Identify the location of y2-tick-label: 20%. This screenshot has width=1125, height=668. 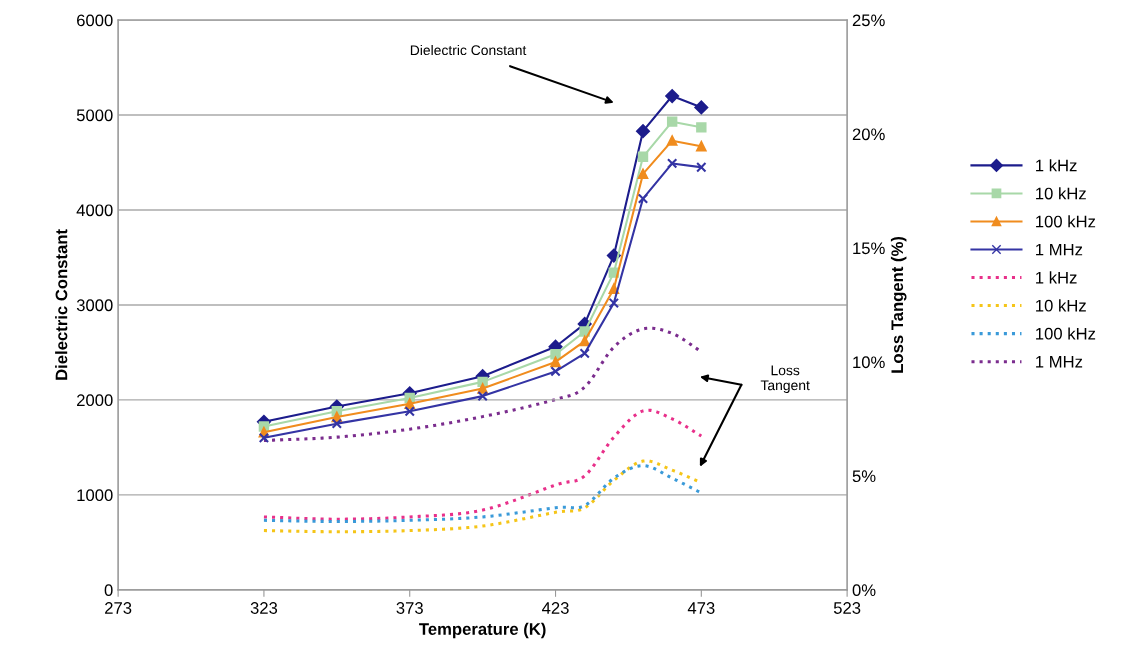
(868, 134).